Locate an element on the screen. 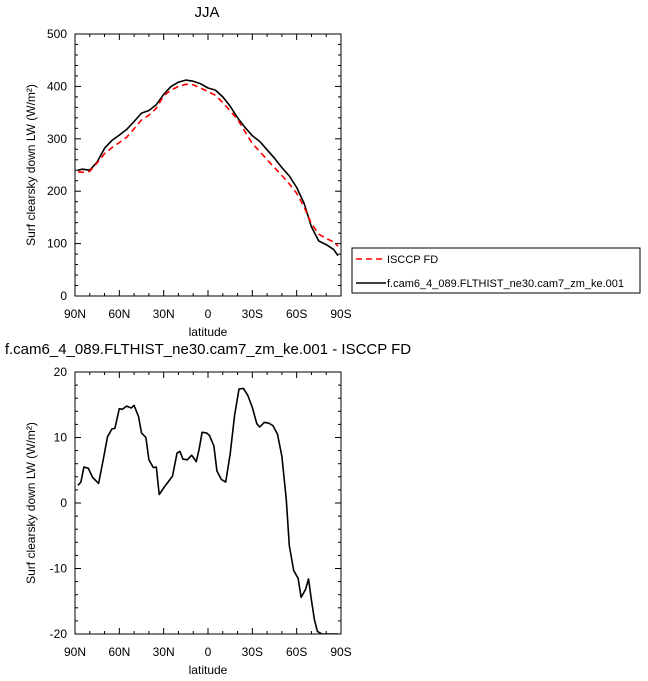  legend-box is located at coordinates (496, 270).